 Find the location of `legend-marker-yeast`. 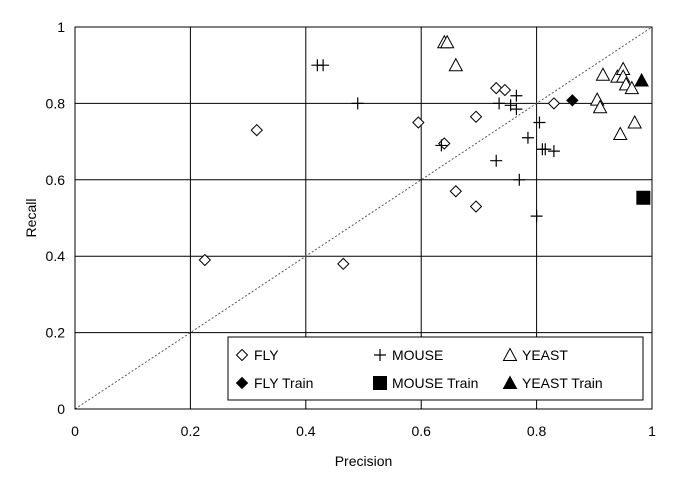

legend-marker-yeast is located at coordinates (510, 354).